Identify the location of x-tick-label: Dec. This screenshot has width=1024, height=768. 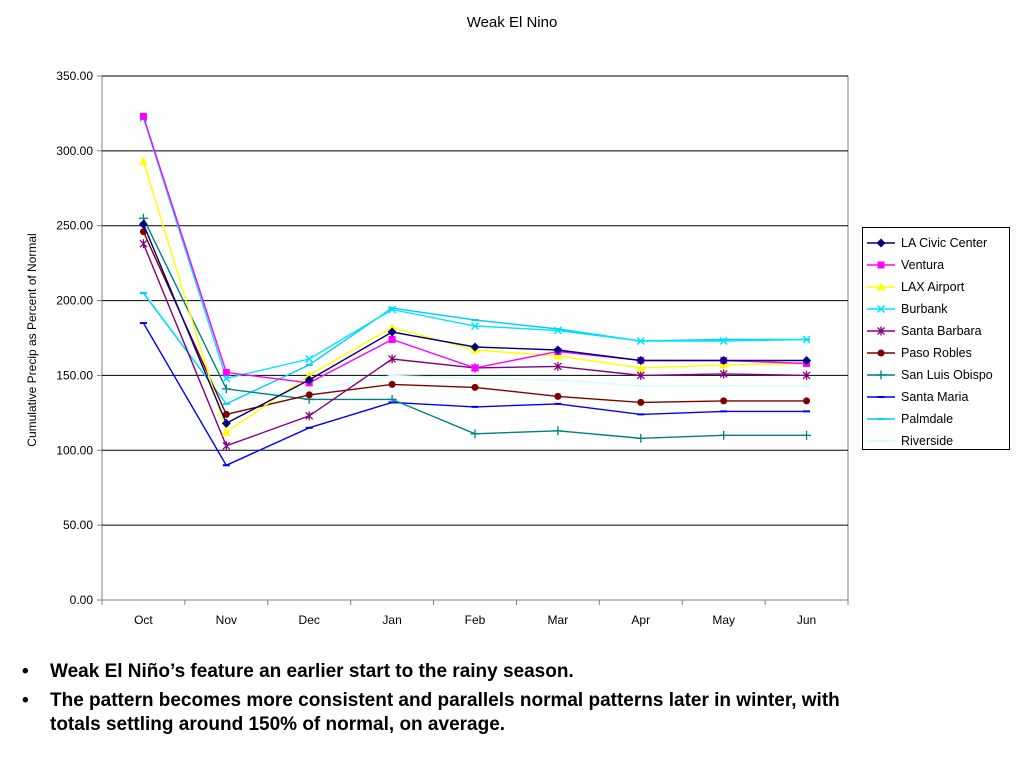
(309, 620).